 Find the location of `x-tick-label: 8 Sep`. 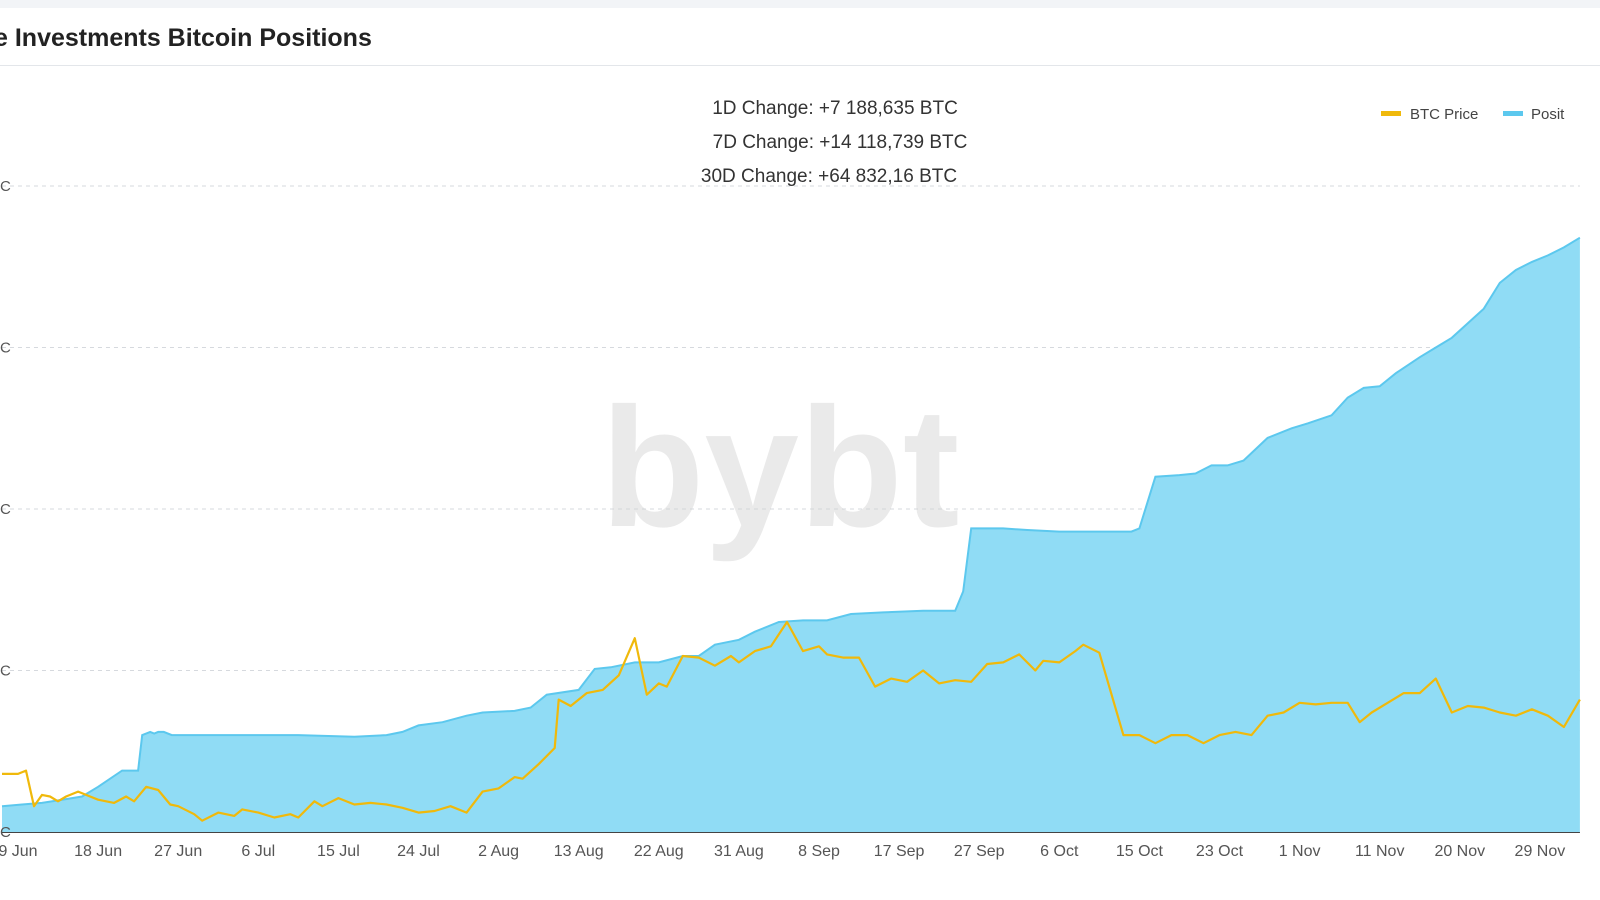

x-tick-label: 8 Sep is located at coordinates (819, 851).